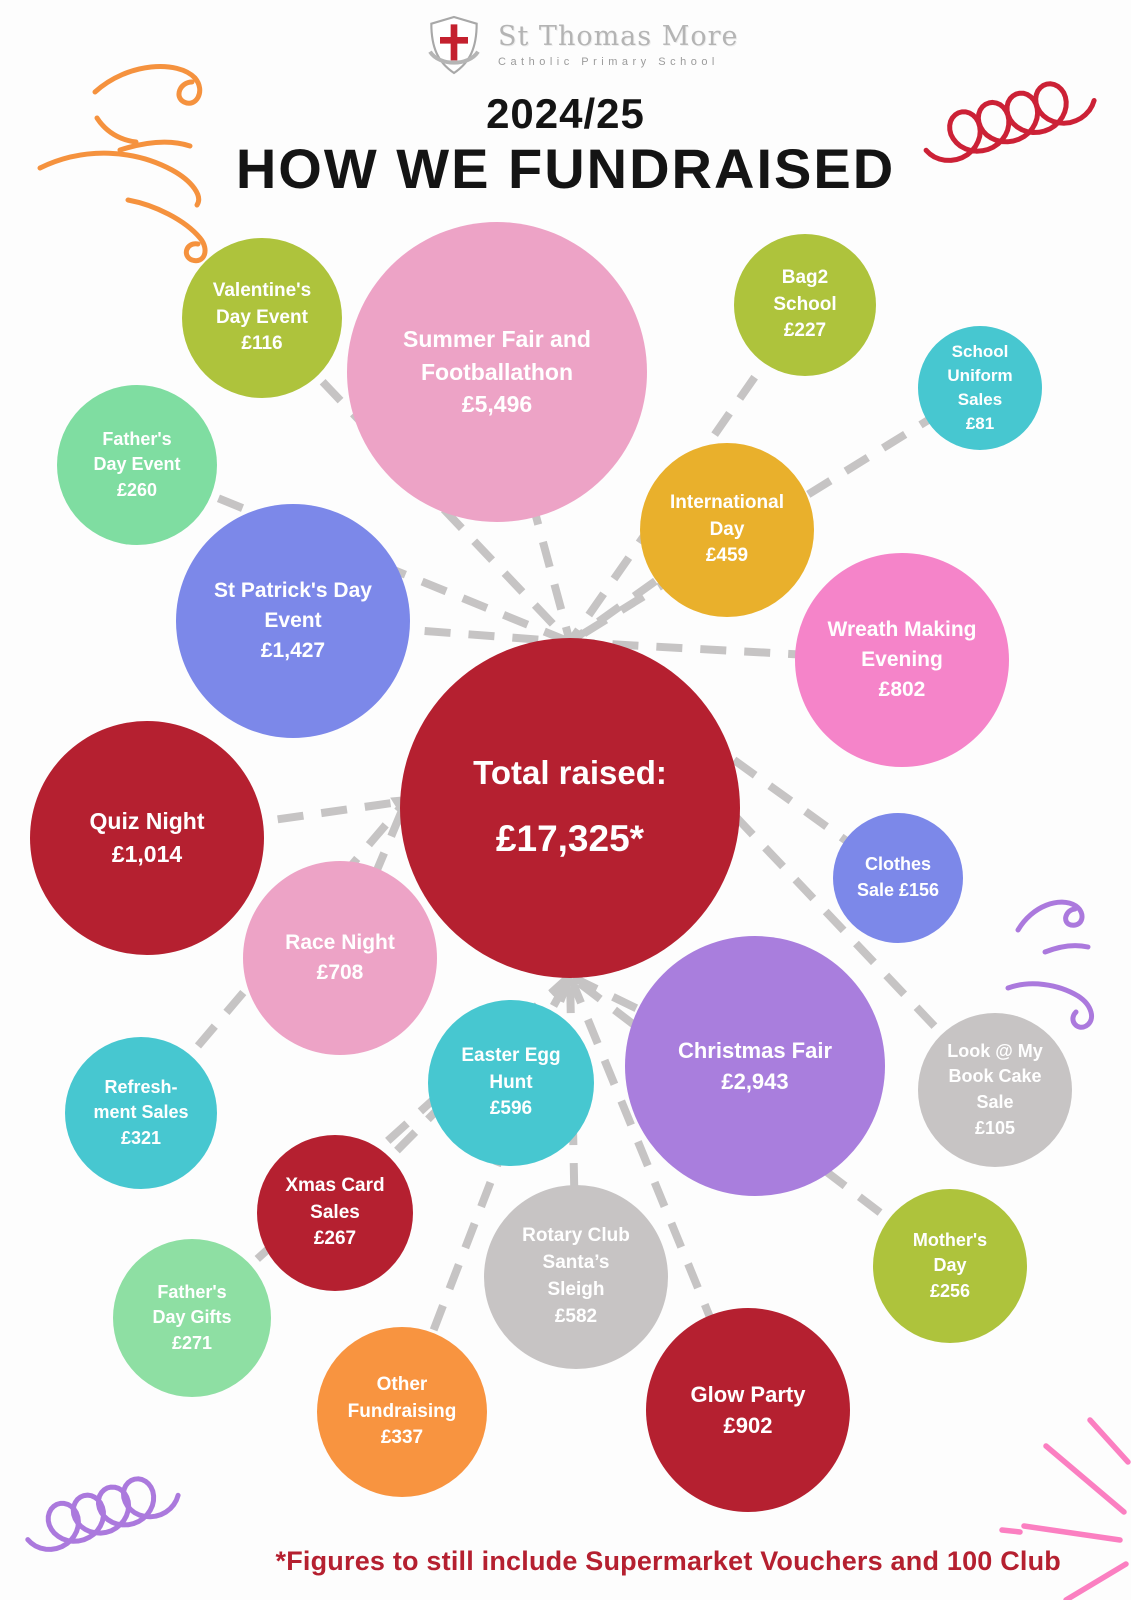 This screenshot has width=1131, height=1600. What do you see at coordinates (122, 164) in the screenshot?
I see `orange-swirl-decoration-icon` at bounding box center [122, 164].